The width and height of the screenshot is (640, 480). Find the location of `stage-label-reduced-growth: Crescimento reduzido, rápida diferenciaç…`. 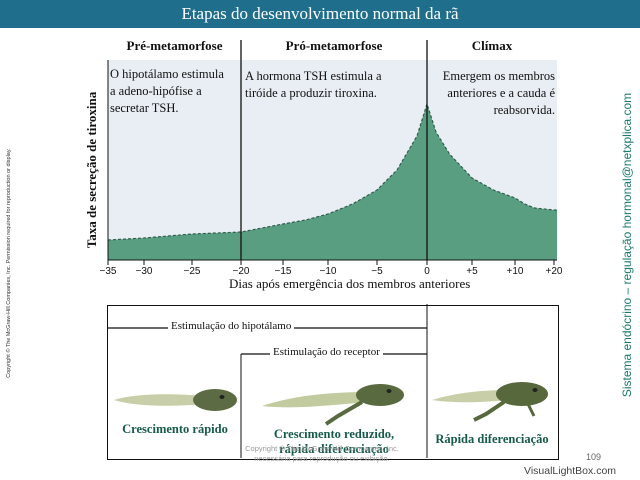

stage-label-reduced-growth: Crescimento reduzido, rápida diferenciaç… is located at coordinates (334, 442).